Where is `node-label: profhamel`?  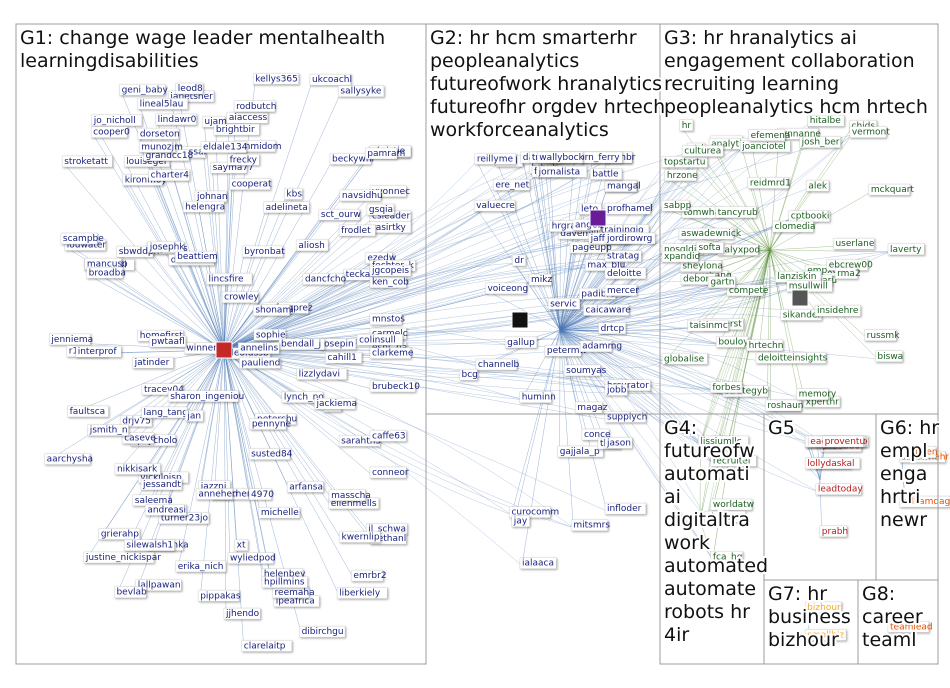 node-label: profhamel is located at coordinates (630, 209).